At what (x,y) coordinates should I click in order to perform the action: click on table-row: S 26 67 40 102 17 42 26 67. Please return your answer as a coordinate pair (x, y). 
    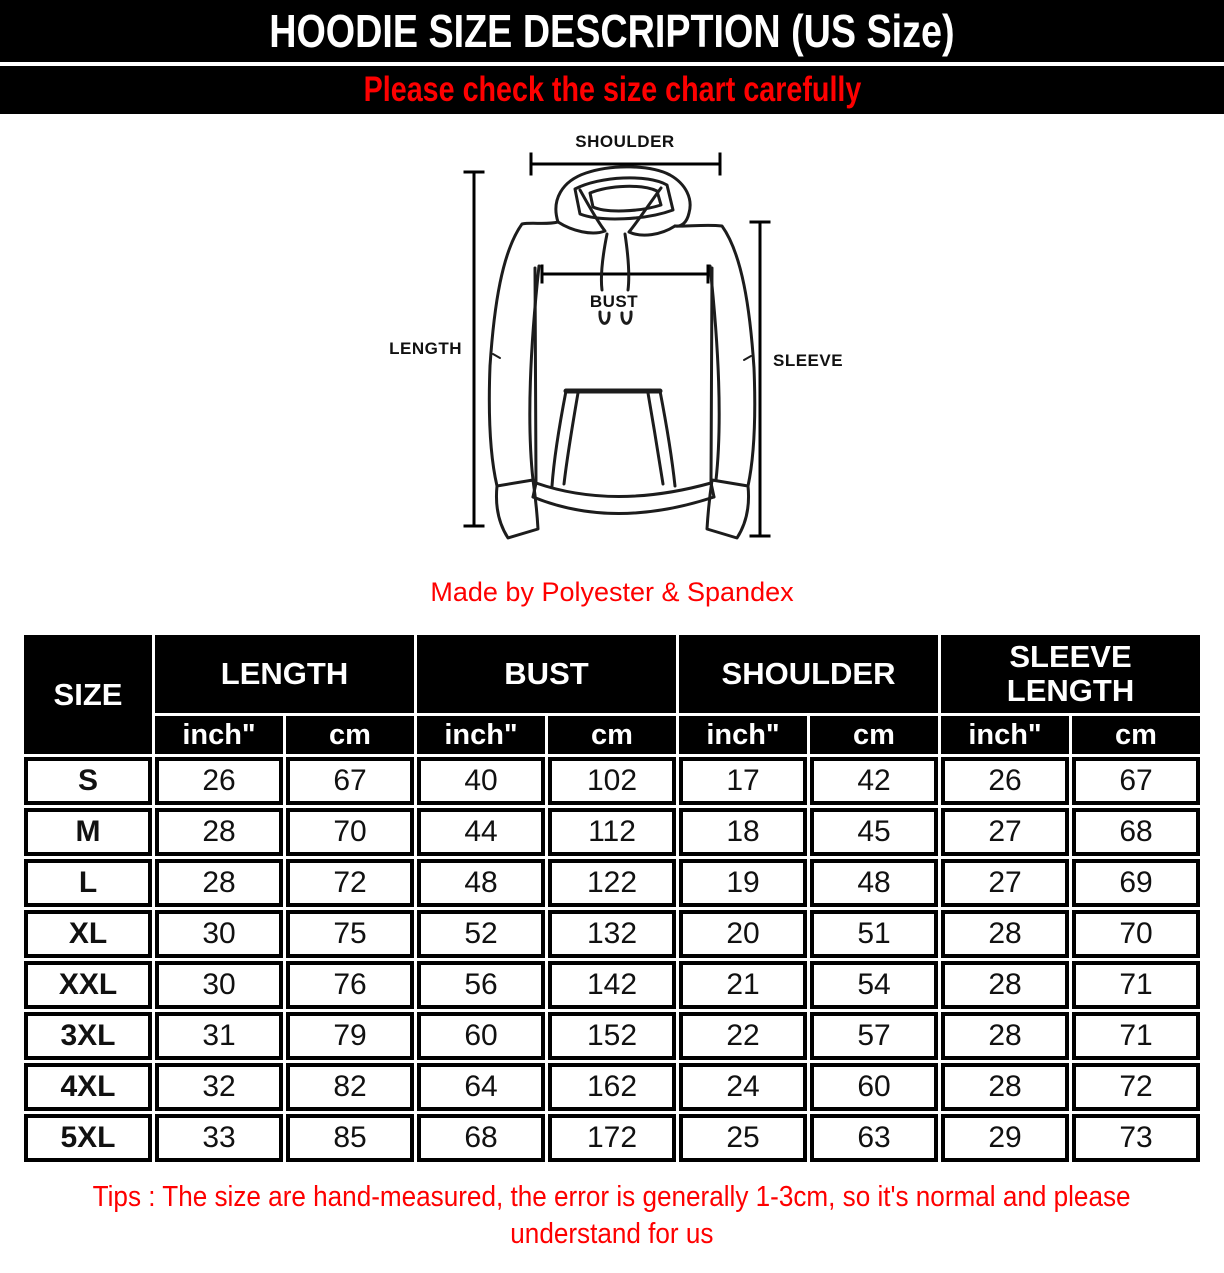
    Looking at the image, I should click on (612, 781).